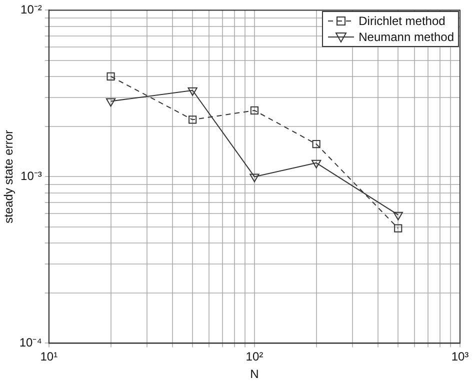  I want to click on x-tick-label: 10¹, so click(49, 357).